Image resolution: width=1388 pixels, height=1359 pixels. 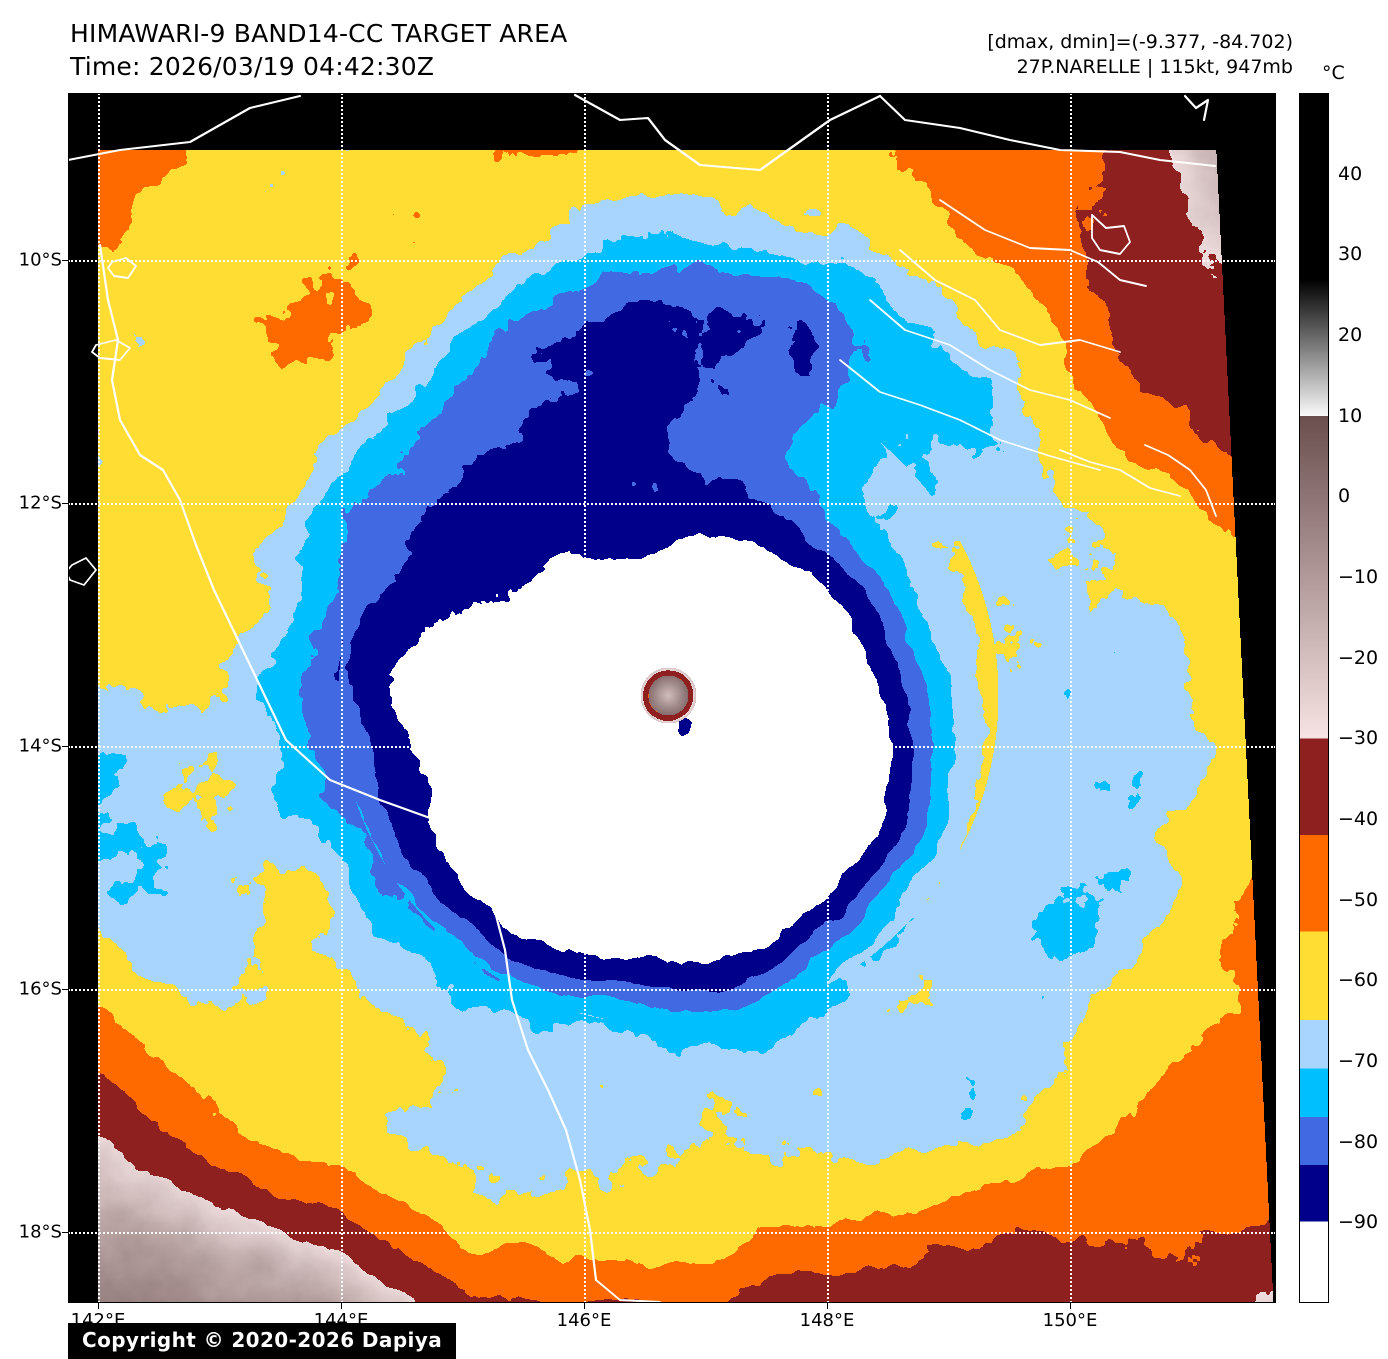 What do you see at coordinates (1358, 899) in the screenshot?
I see `colorbar-tick-label-9: −50` at bounding box center [1358, 899].